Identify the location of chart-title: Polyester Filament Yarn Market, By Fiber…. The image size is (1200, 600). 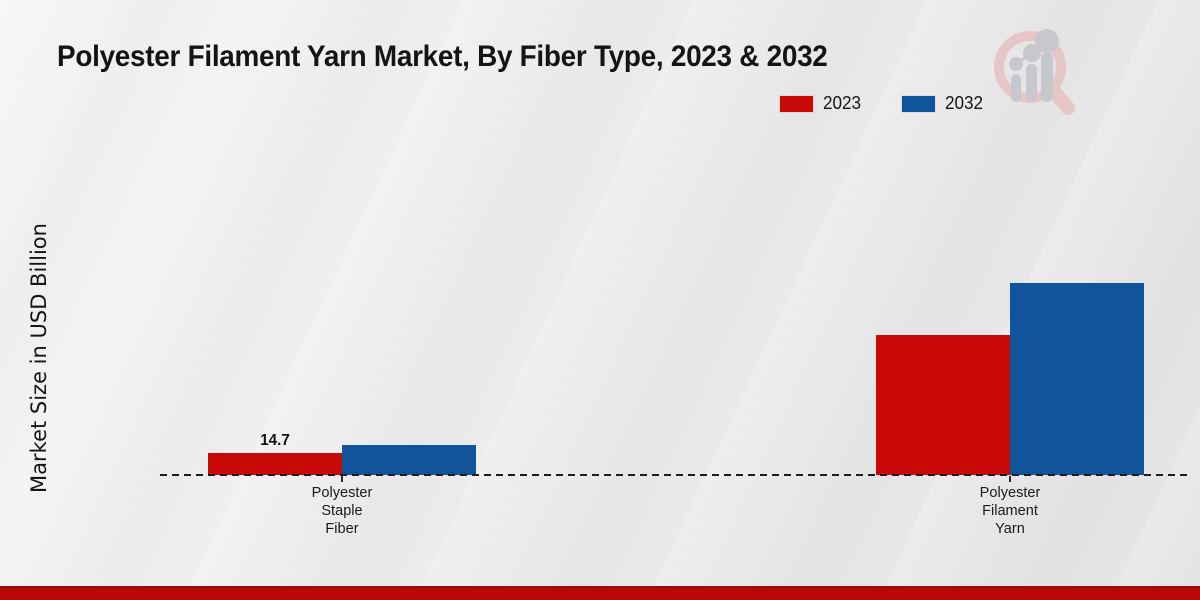
(442, 56).